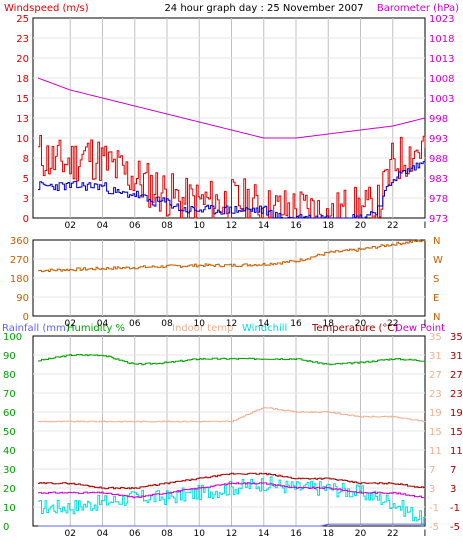  I want to click on y-tick-label: 5, so click(26, 179).